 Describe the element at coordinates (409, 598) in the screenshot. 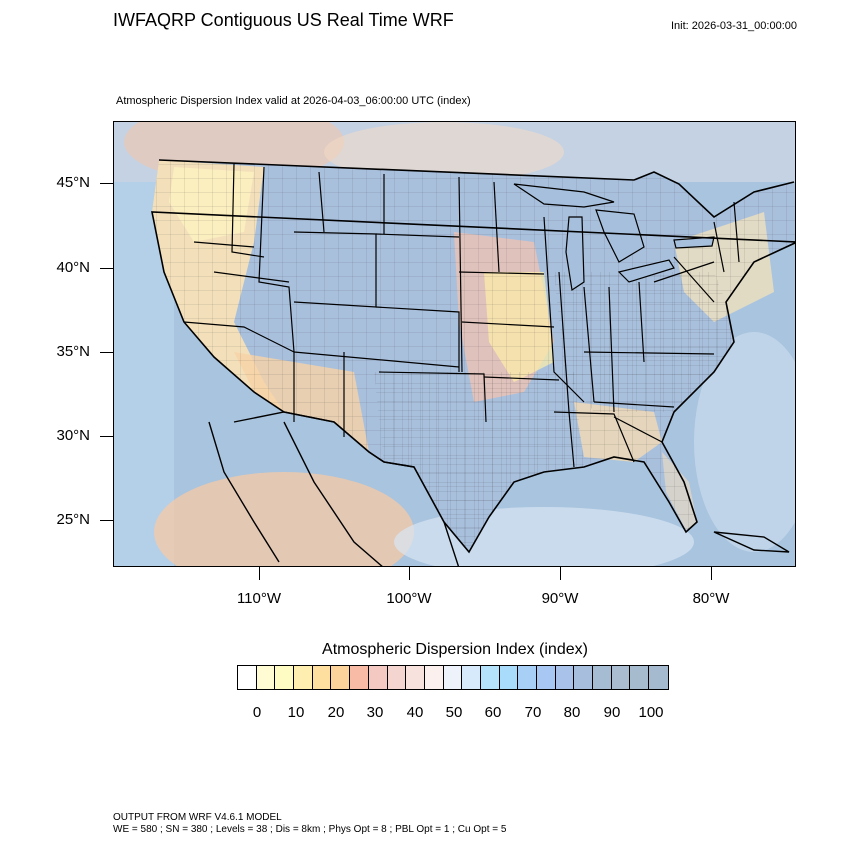

I see `lon-label-100: 100°W` at that location.